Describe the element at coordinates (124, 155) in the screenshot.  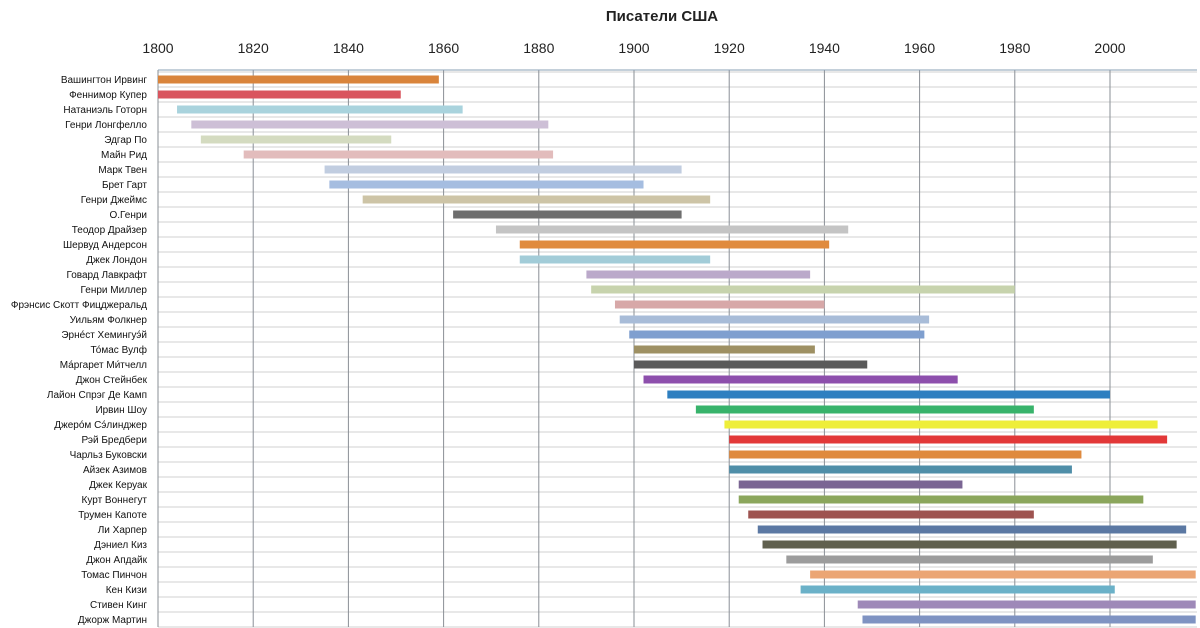
I see `y-label: Майн Рид` at that location.